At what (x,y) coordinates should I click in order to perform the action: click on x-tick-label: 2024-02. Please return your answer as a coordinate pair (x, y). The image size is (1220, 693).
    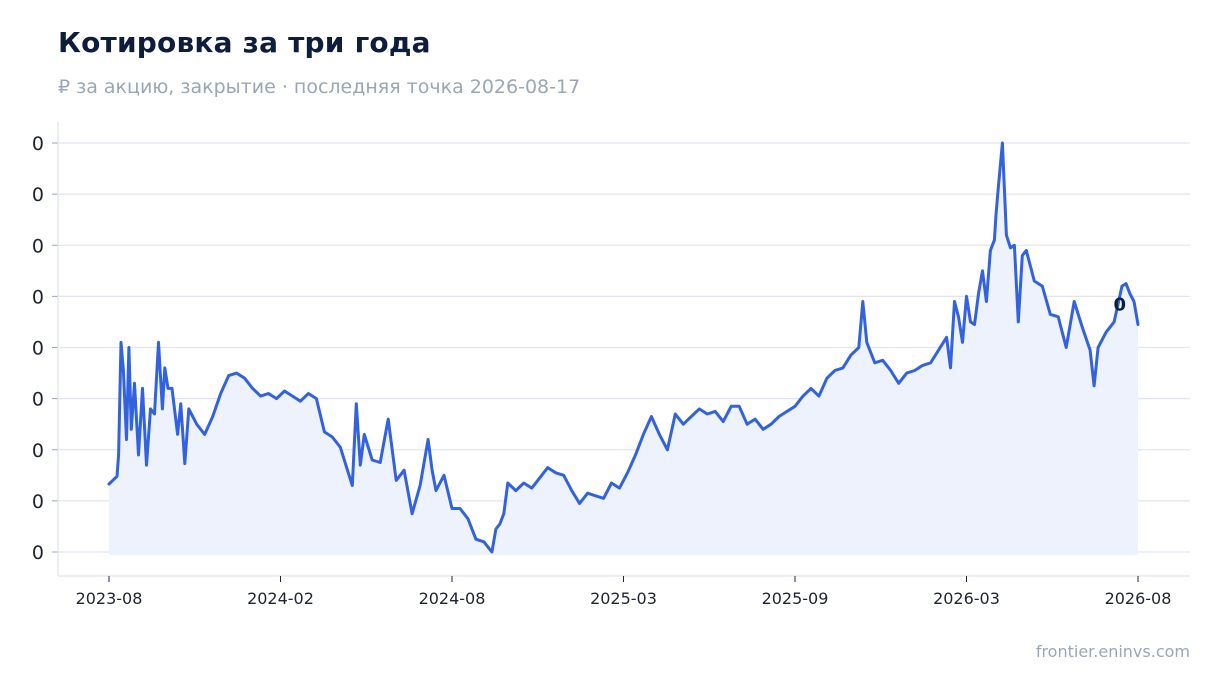
    Looking at the image, I should click on (280, 598).